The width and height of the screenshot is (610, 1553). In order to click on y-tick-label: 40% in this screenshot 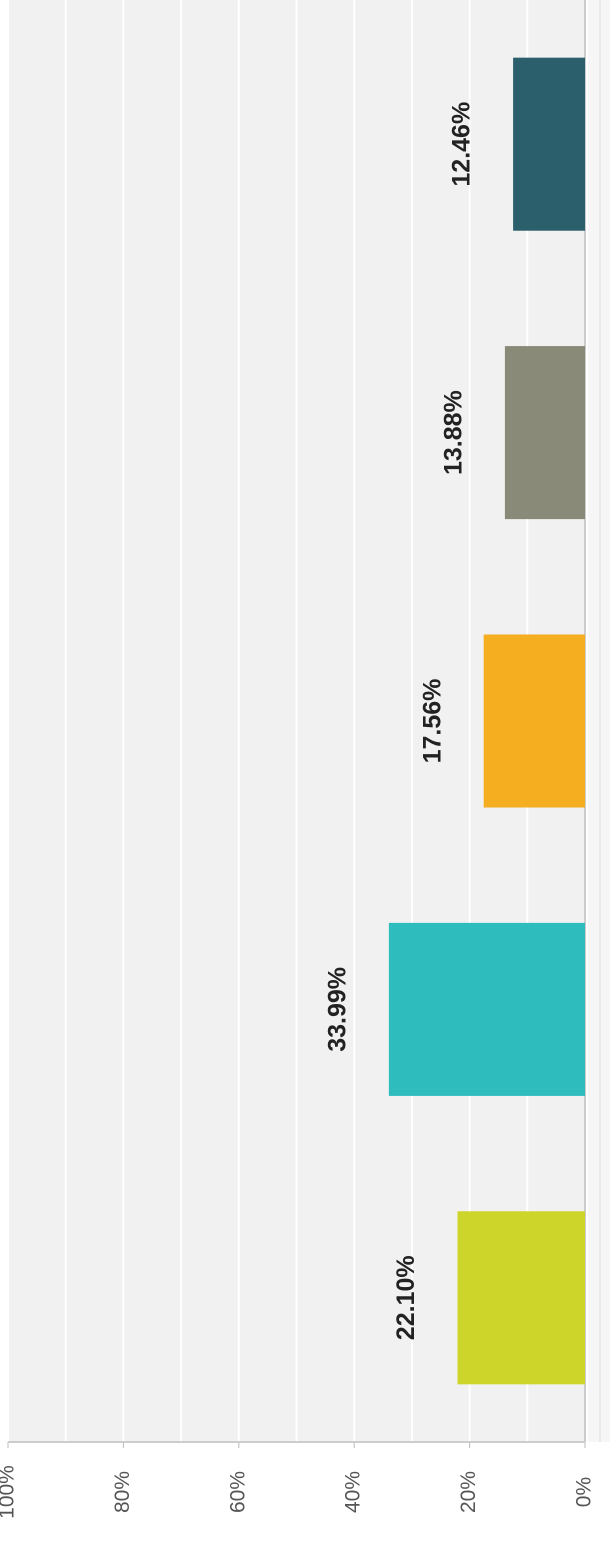, I will do `click(353, 1492)`.